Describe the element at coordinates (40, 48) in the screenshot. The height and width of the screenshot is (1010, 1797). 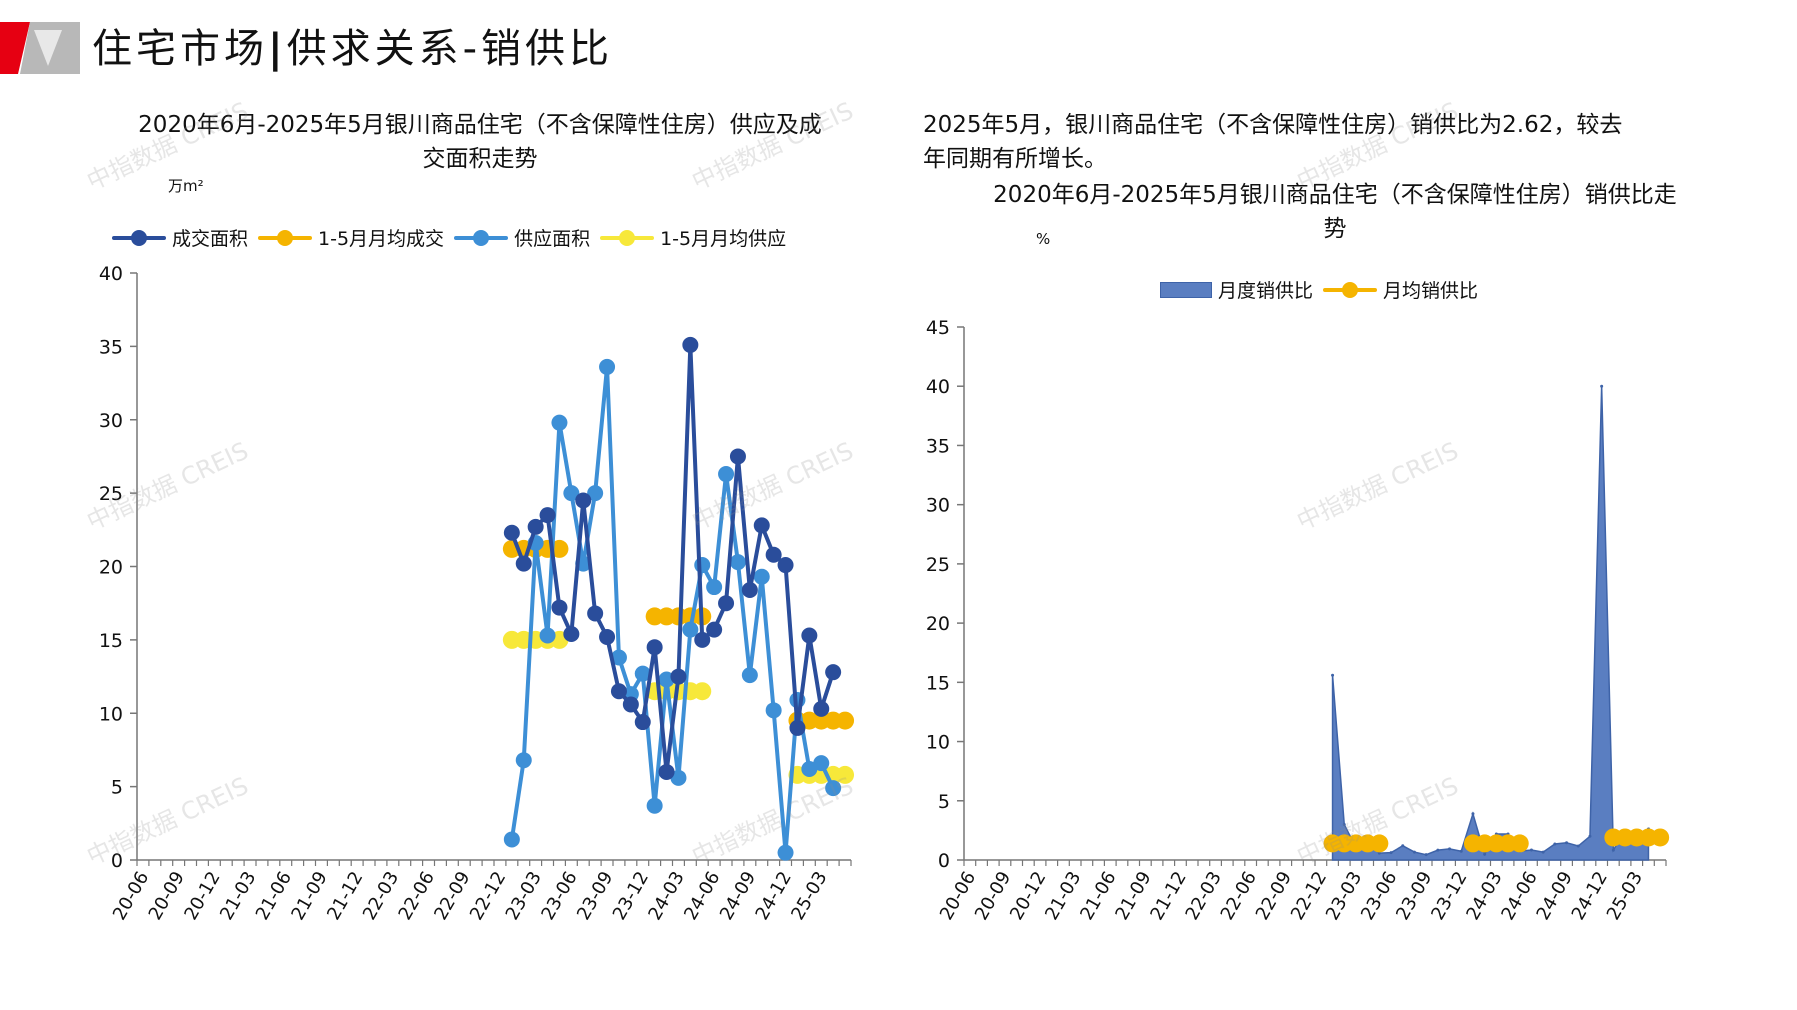
I see `brand-logo-icon` at that location.